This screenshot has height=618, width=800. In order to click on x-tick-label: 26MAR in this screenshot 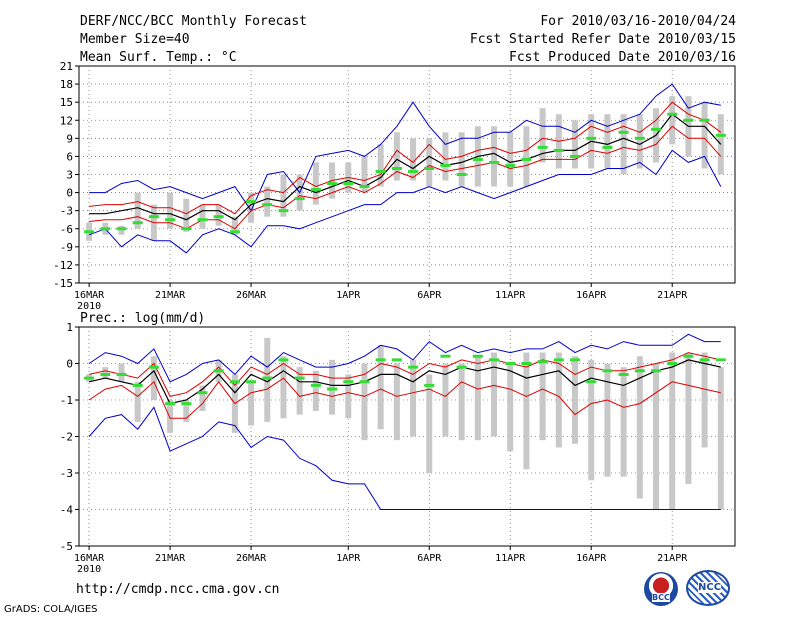, I will do `click(251, 558)`.